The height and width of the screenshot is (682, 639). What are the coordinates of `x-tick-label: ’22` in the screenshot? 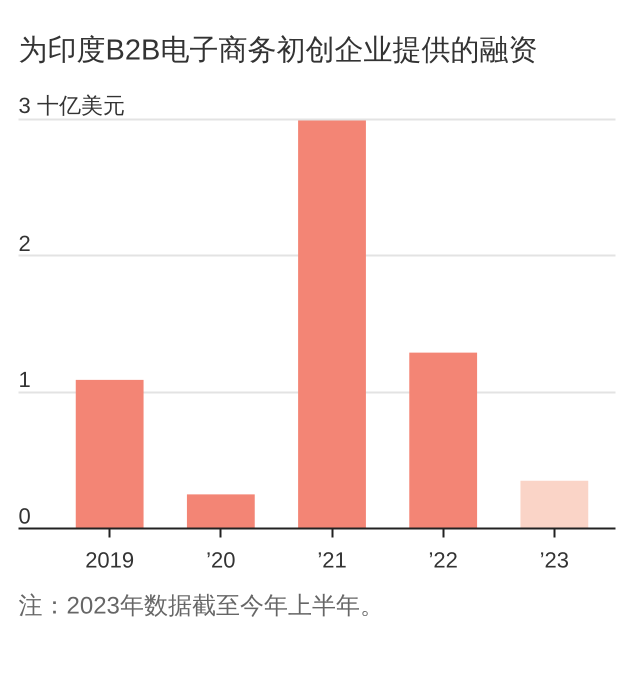 It's located at (443, 560).